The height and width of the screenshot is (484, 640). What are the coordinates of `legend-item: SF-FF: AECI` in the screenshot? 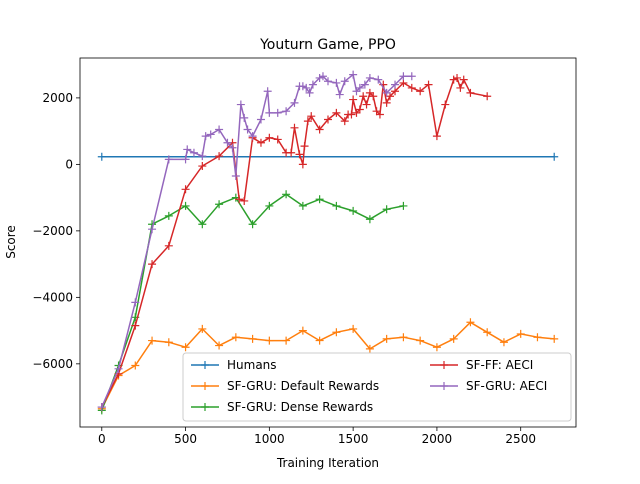 It's located at (481, 365).